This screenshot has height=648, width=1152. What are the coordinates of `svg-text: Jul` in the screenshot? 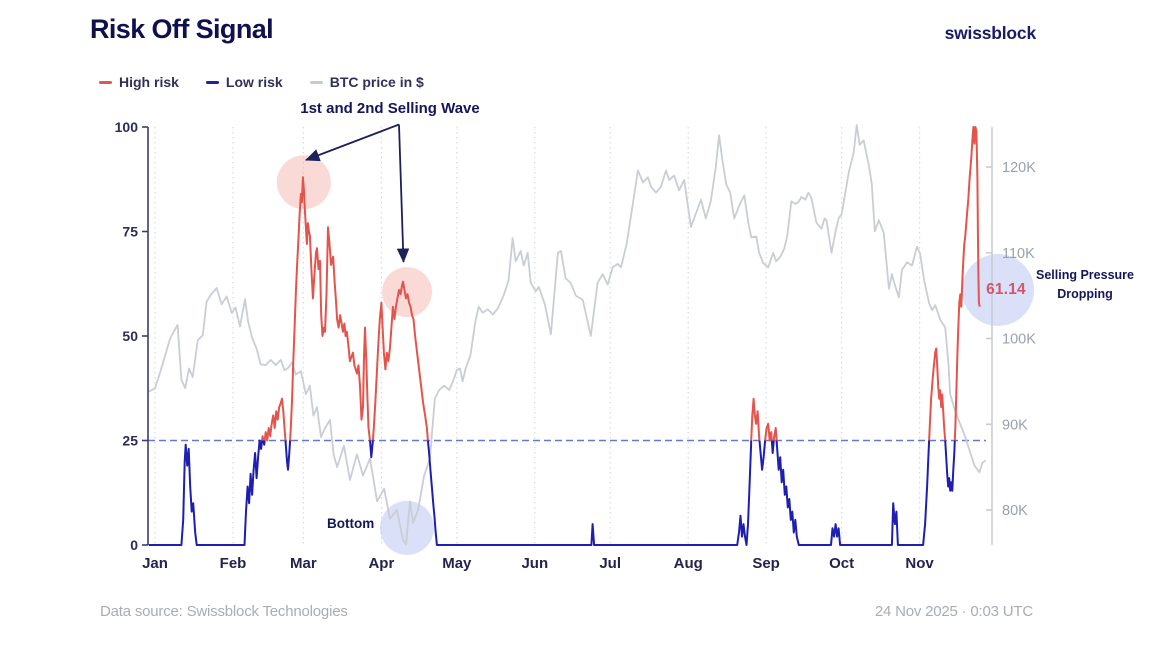 It's located at (610, 563).